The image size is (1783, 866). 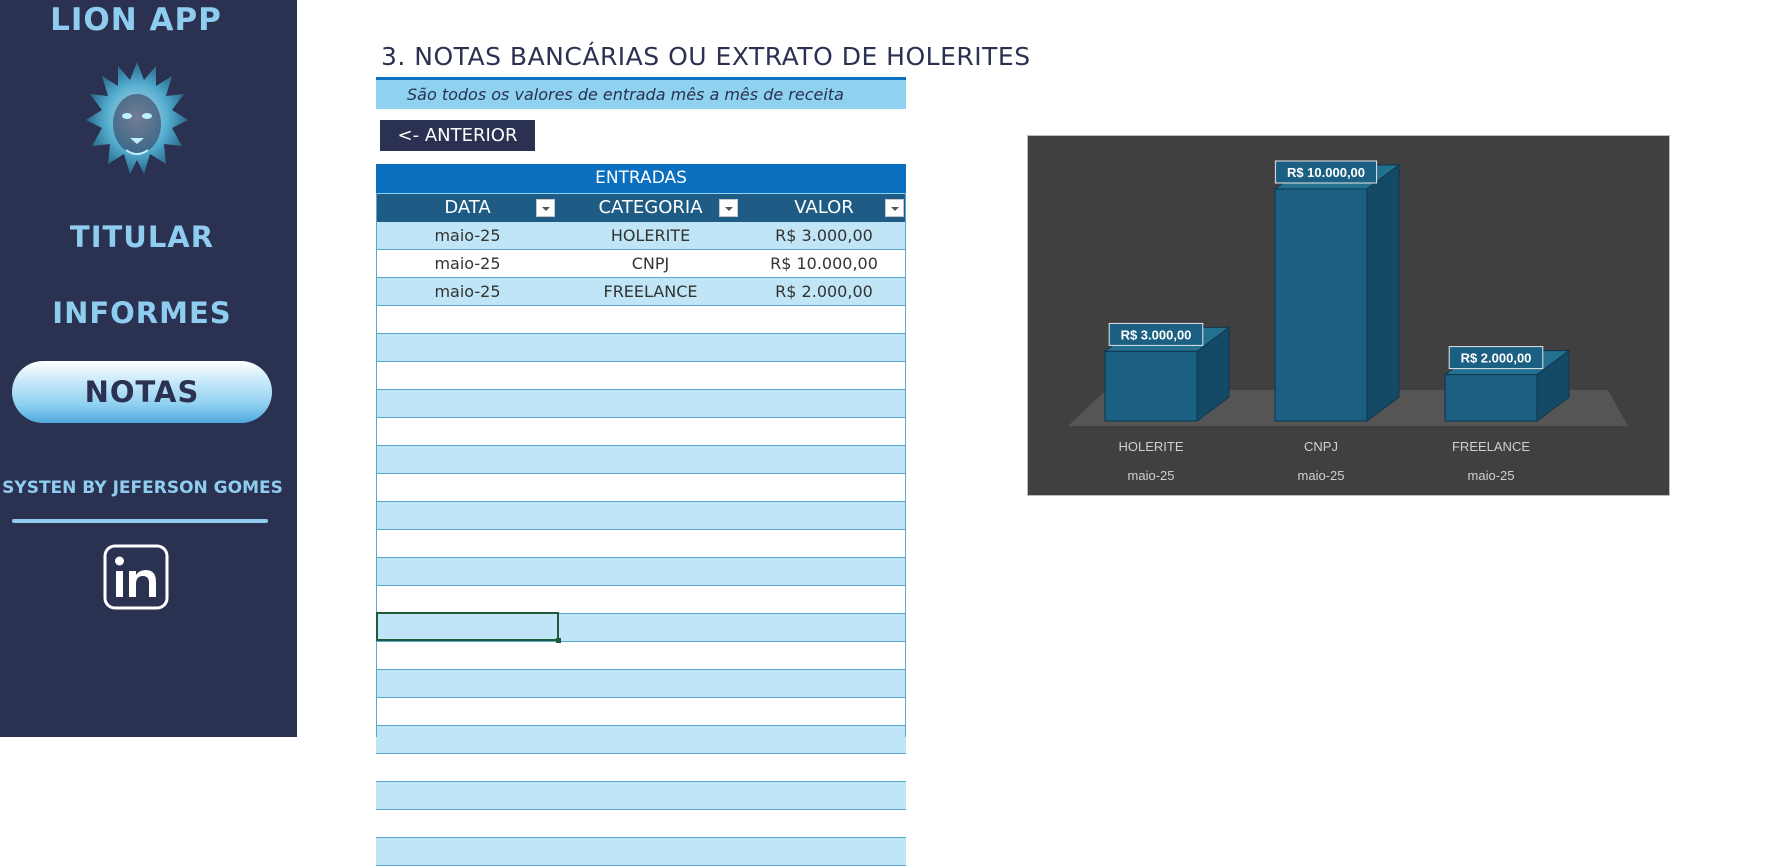 I want to click on table-row: maio-25 FREELANCE R$ 2.000,00, so click(x=641, y=292).